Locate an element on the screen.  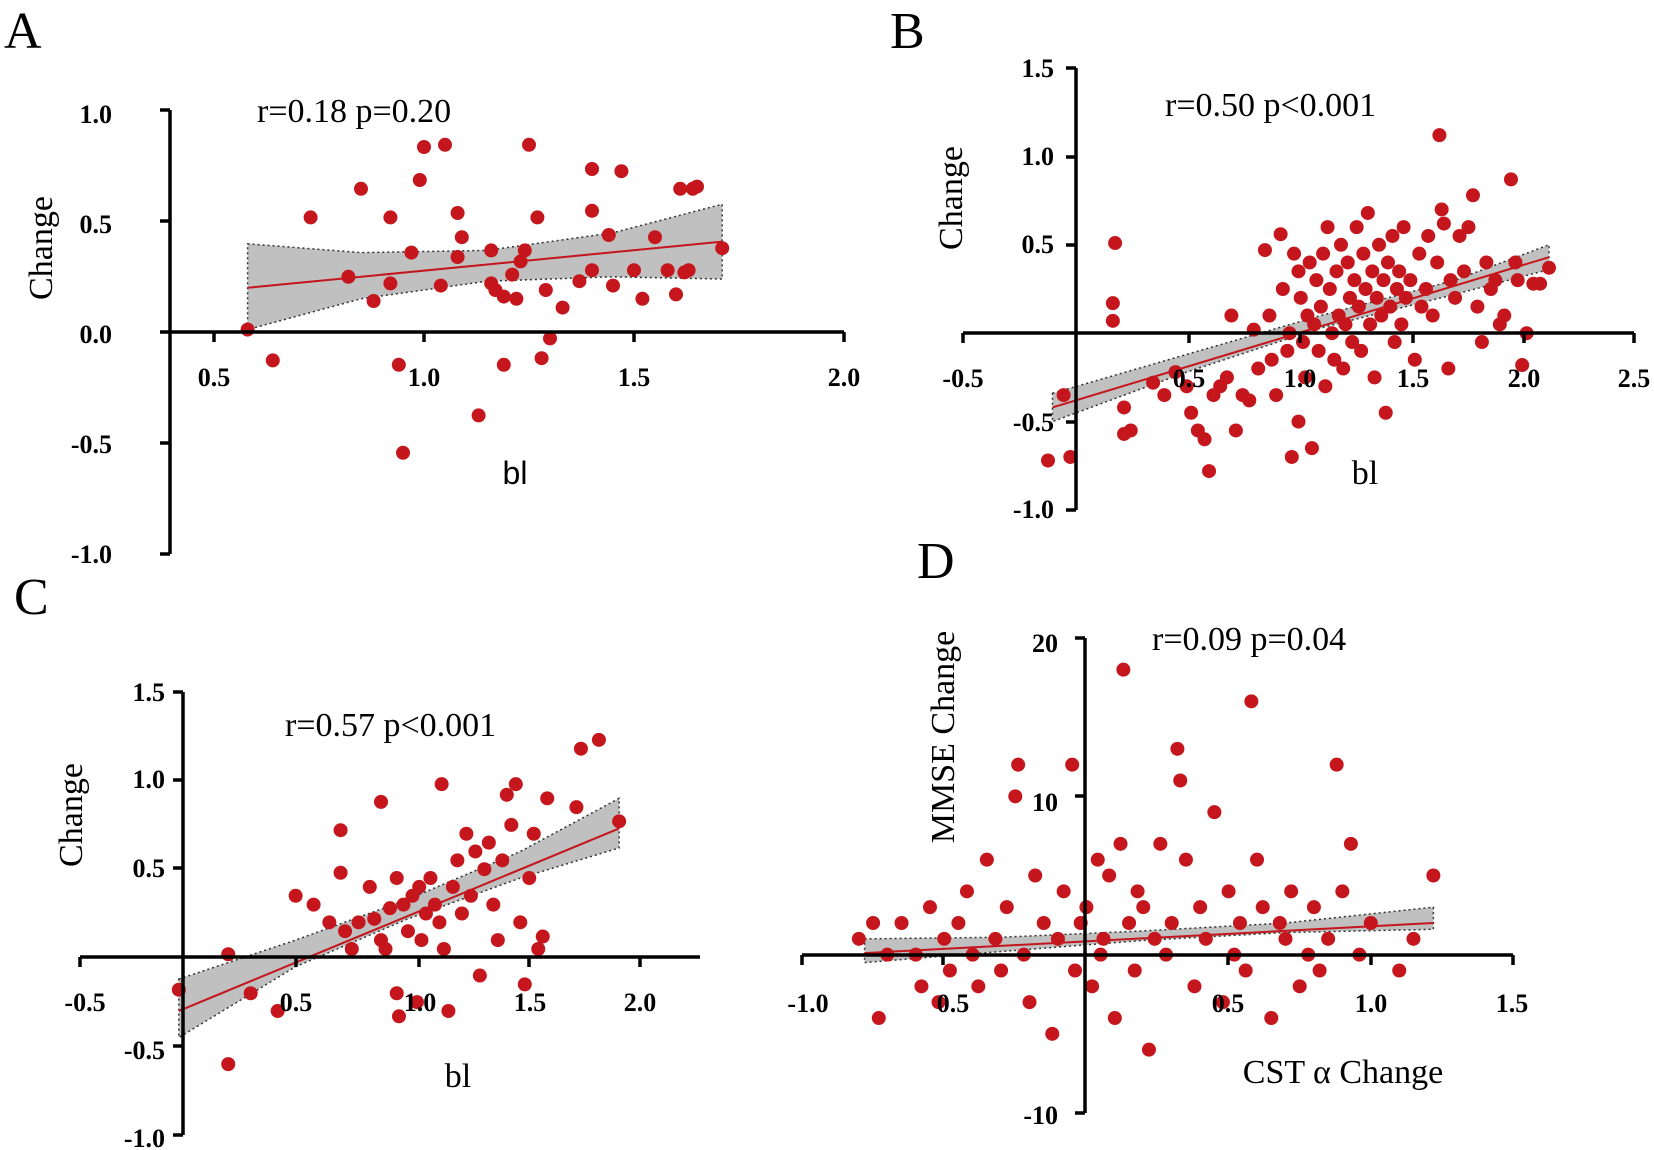
panel-d-ylabel: MMSE Change is located at coordinates (943, 737).